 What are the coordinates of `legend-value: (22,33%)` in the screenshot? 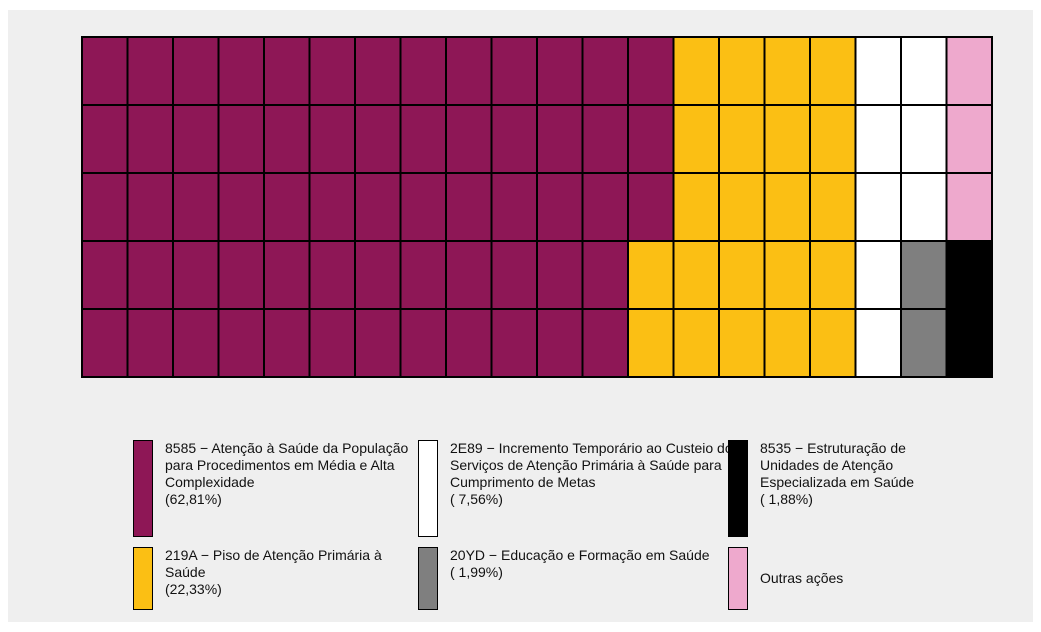 It's located at (193, 589).